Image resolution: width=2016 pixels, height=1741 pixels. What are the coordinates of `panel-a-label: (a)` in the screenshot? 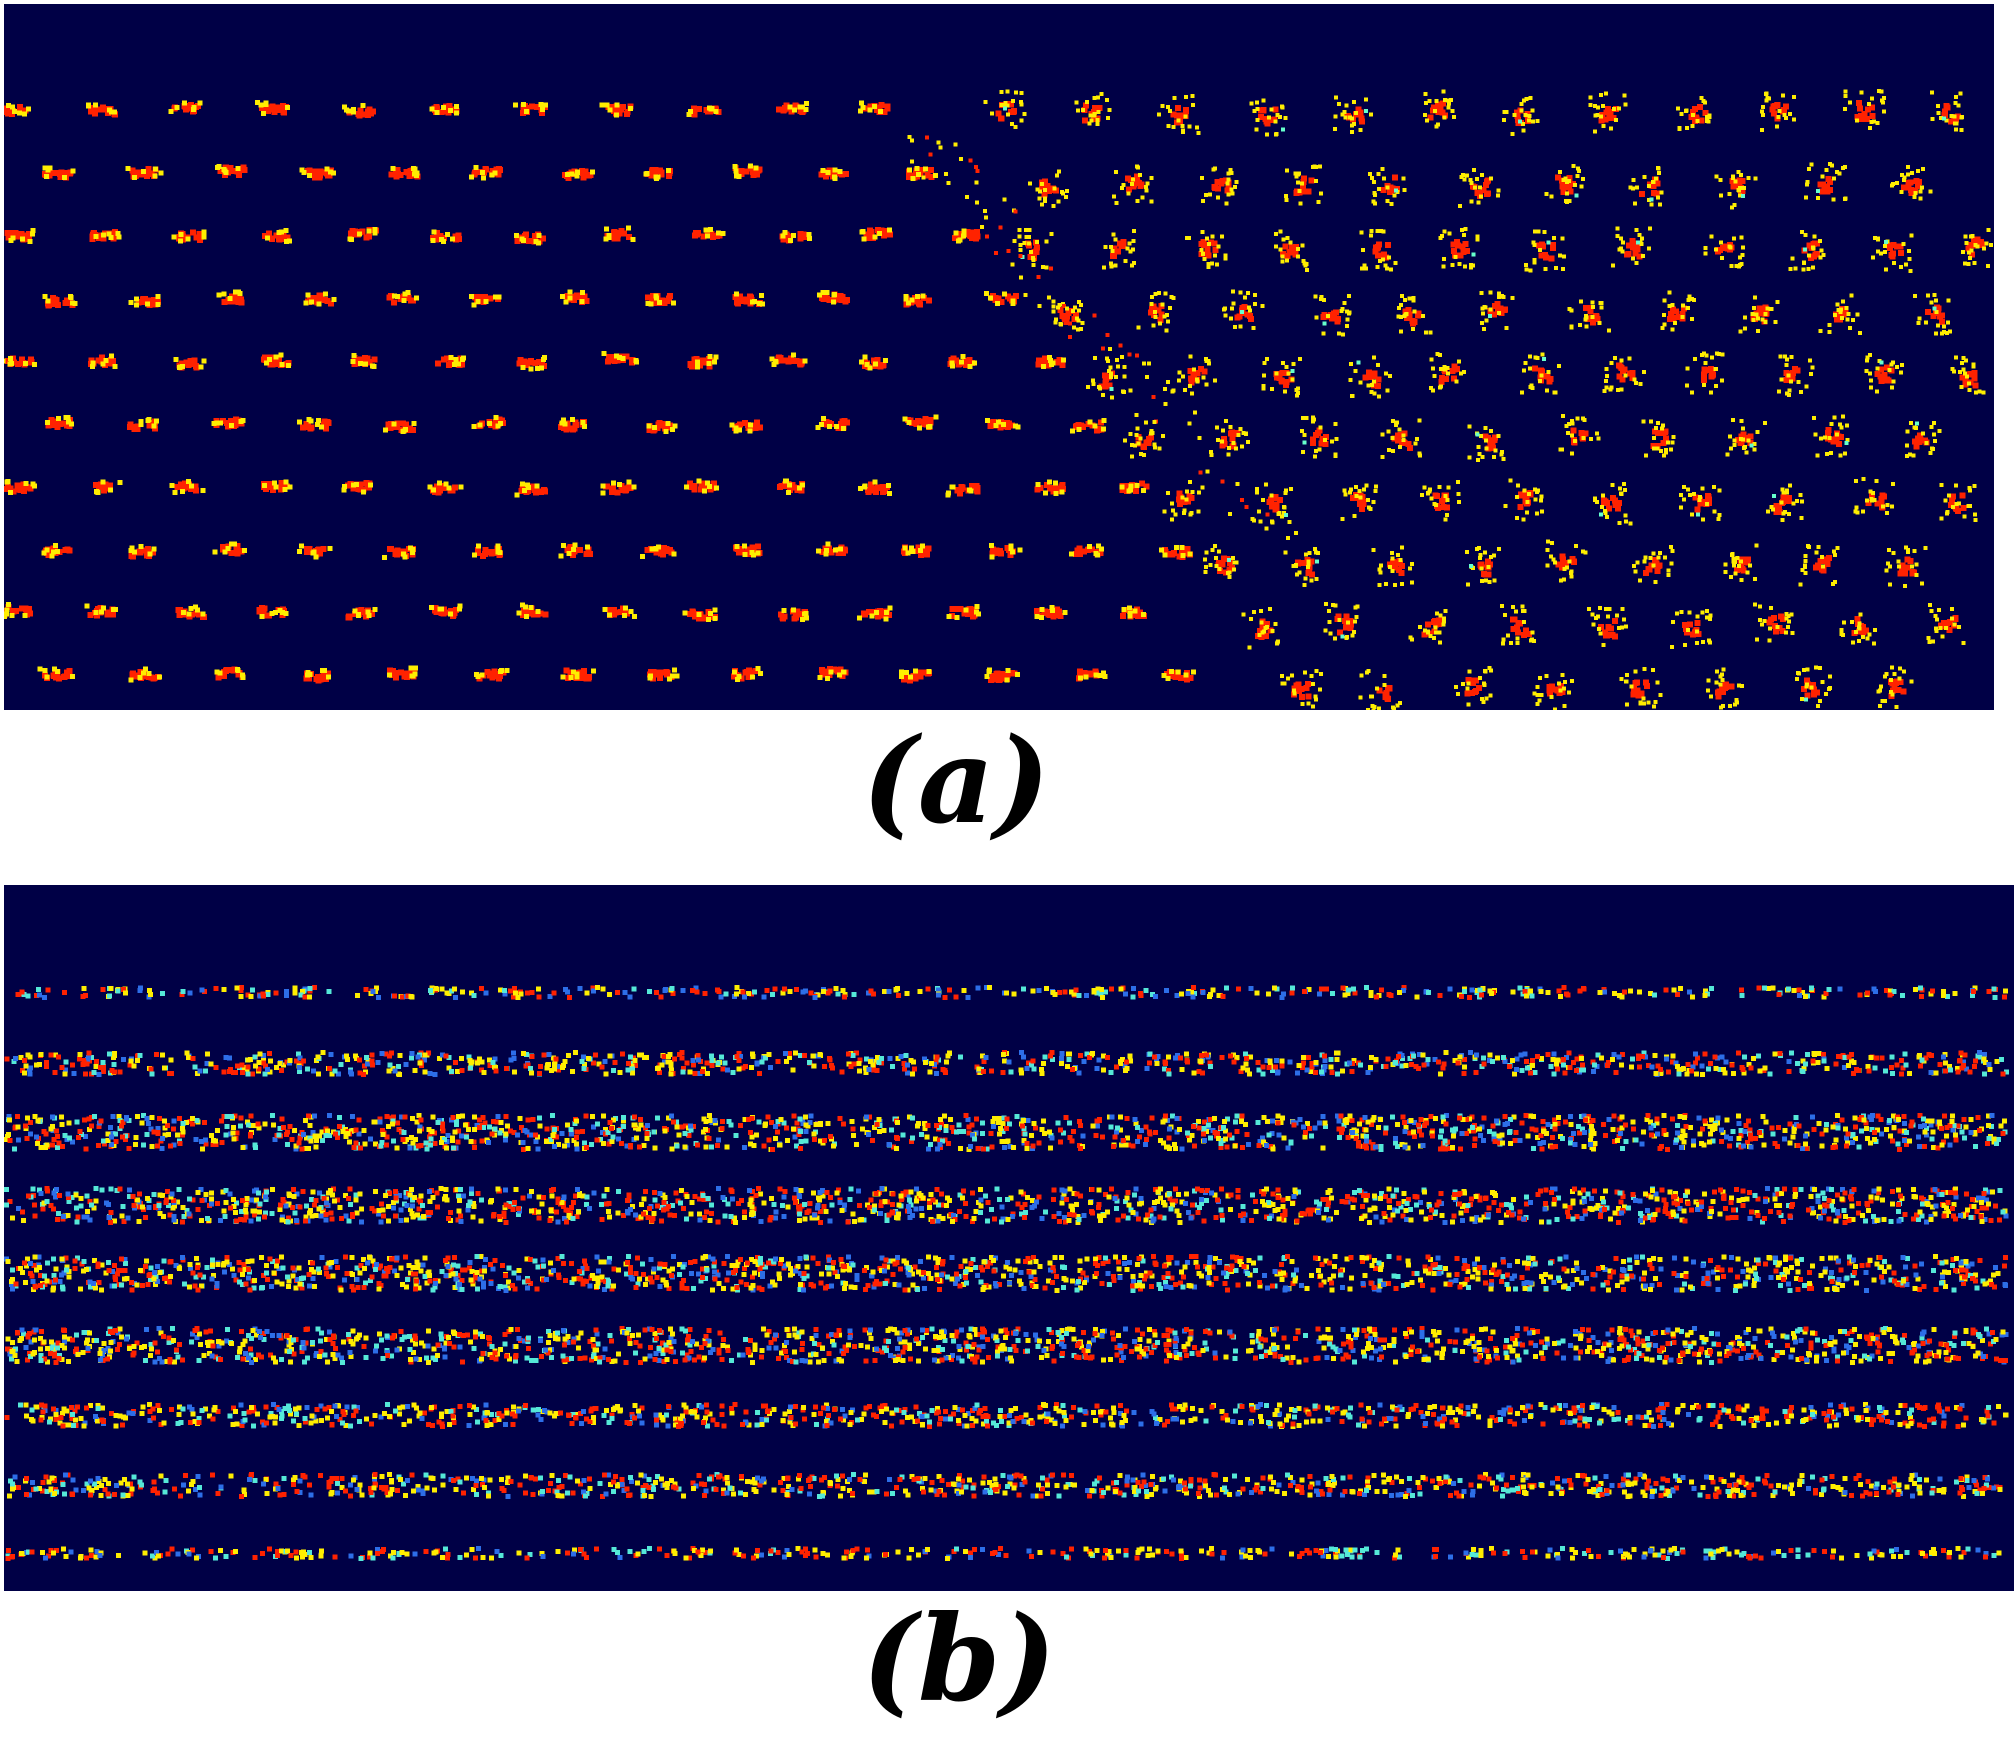 It's located at (956, 780).